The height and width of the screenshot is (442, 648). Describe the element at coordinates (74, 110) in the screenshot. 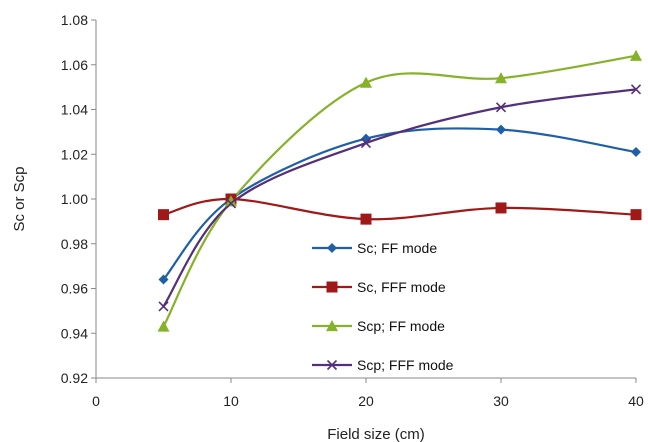

I see `y-tick-label: 1.04` at that location.